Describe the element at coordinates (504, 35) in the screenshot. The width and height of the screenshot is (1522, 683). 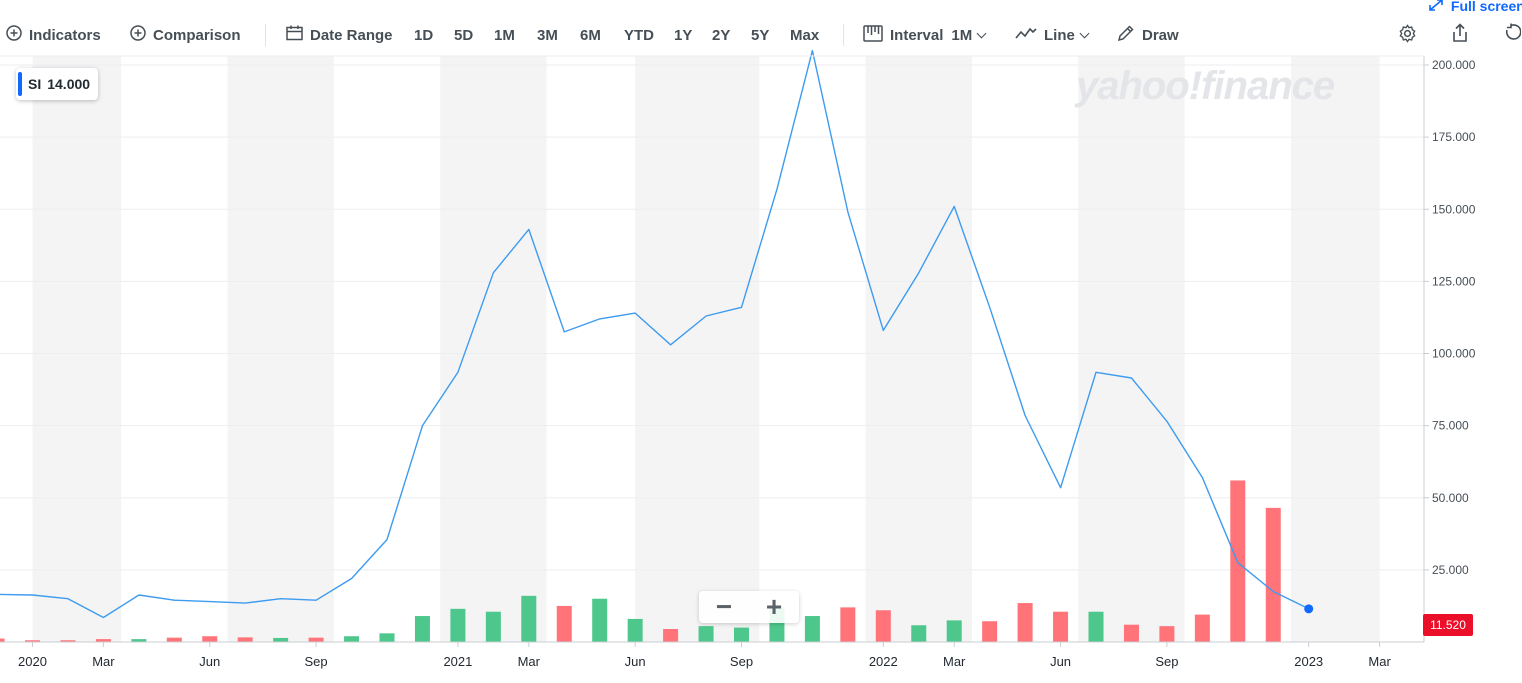
I see `range-1m-button: 1M` at that location.